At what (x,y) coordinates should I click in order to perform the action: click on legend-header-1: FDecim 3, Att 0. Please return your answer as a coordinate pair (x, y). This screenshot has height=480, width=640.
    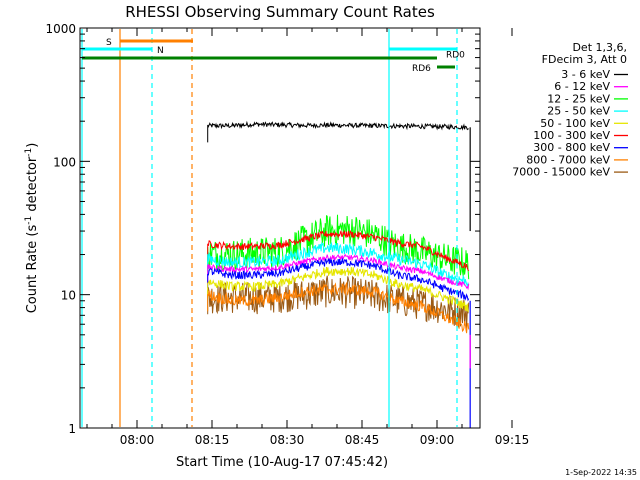
    Looking at the image, I should click on (584, 59).